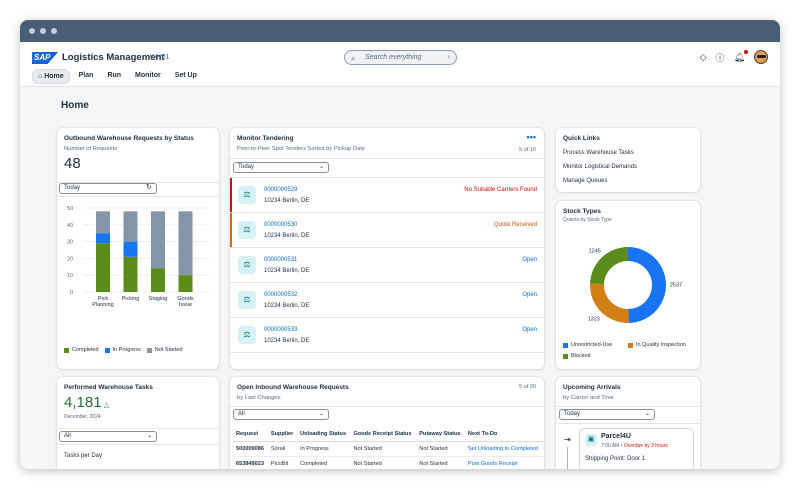  I want to click on y-tick-label: 50, so click(70, 209).